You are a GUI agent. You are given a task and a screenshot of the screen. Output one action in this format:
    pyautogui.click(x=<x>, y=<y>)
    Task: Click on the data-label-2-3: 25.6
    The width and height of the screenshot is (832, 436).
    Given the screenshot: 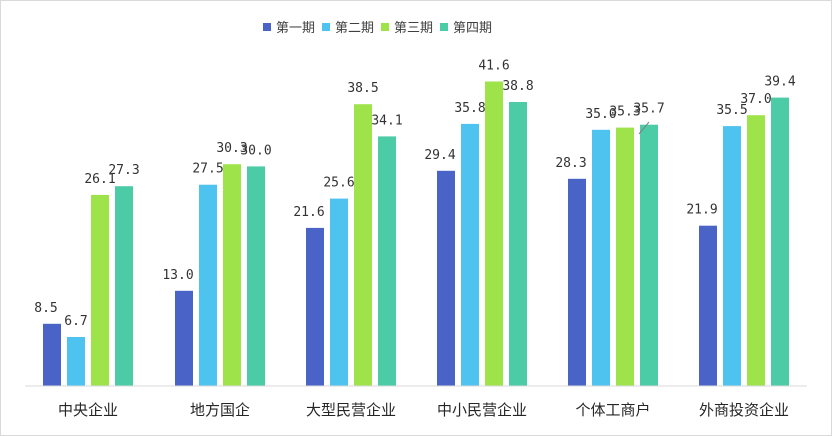 What is the action you would take?
    pyautogui.click(x=338, y=183)
    